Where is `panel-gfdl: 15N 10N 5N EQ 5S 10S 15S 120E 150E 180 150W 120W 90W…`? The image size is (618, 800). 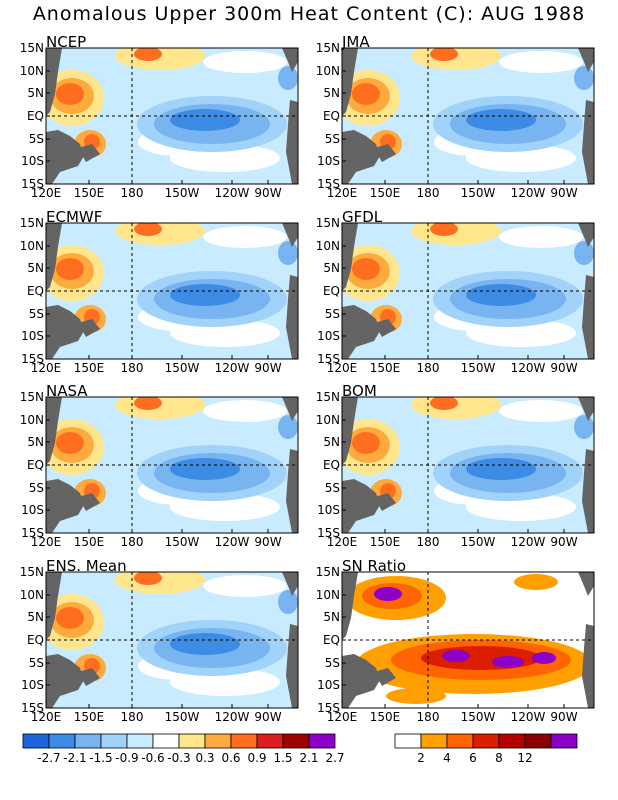 panel-gfdl: 15N 10N 5N EQ 5S 10S 15S 120E 150E 180 150W 120W 90W… is located at coordinates (446, 294).